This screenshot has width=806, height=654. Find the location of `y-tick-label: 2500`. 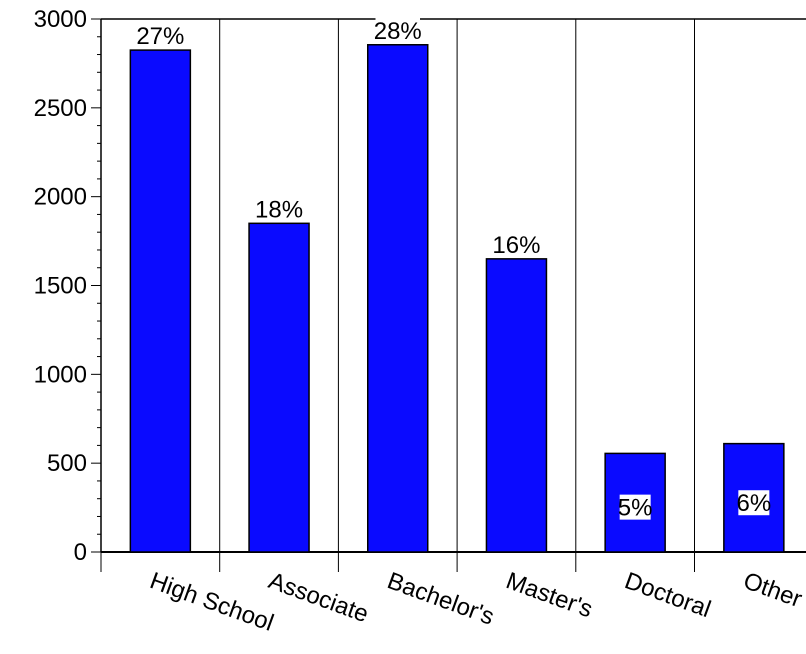

y-tick-label: 2500 is located at coordinates (60, 108).